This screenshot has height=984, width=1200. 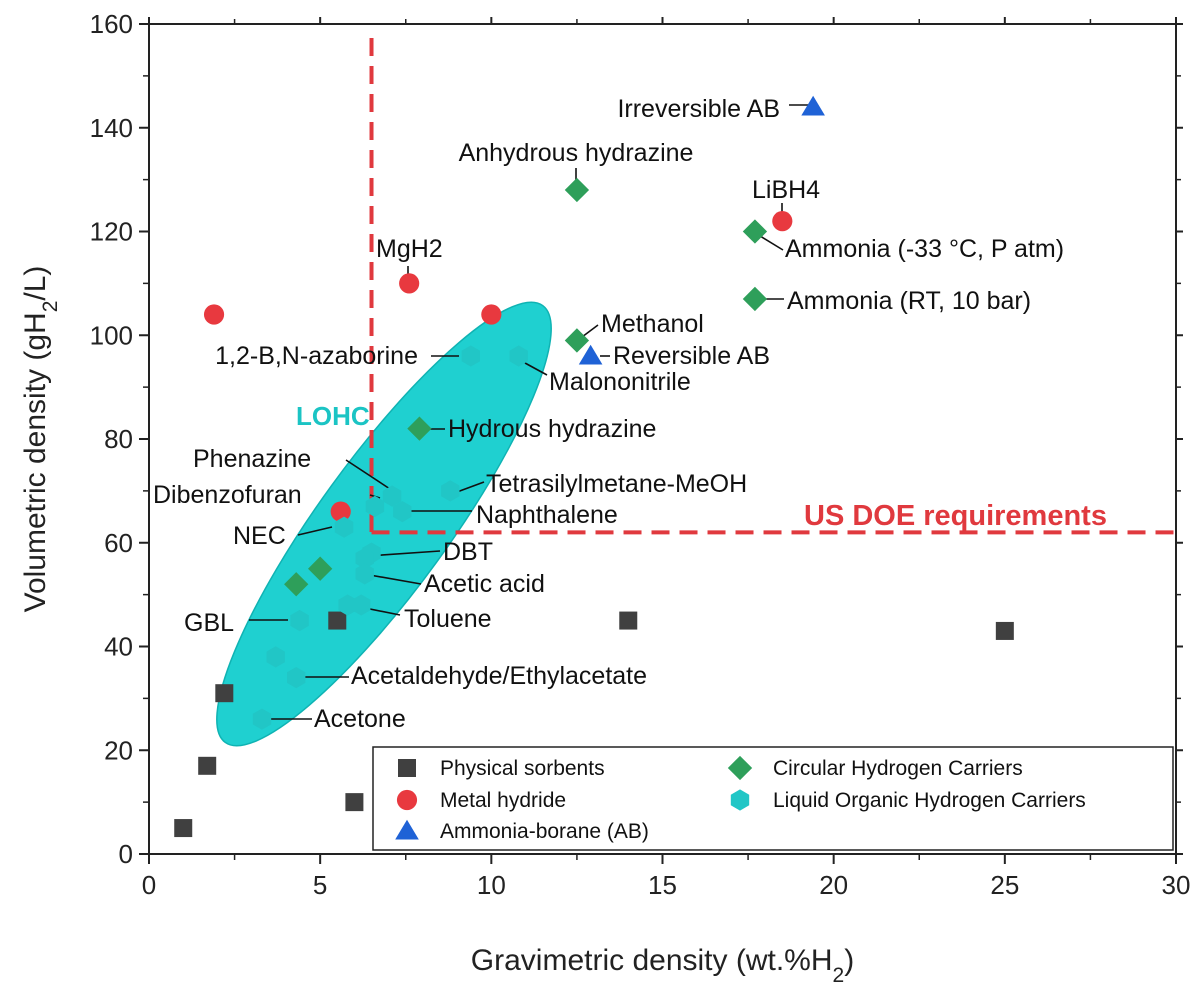 I want to click on annotation-lohc: LOHC, so click(x=333, y=416).